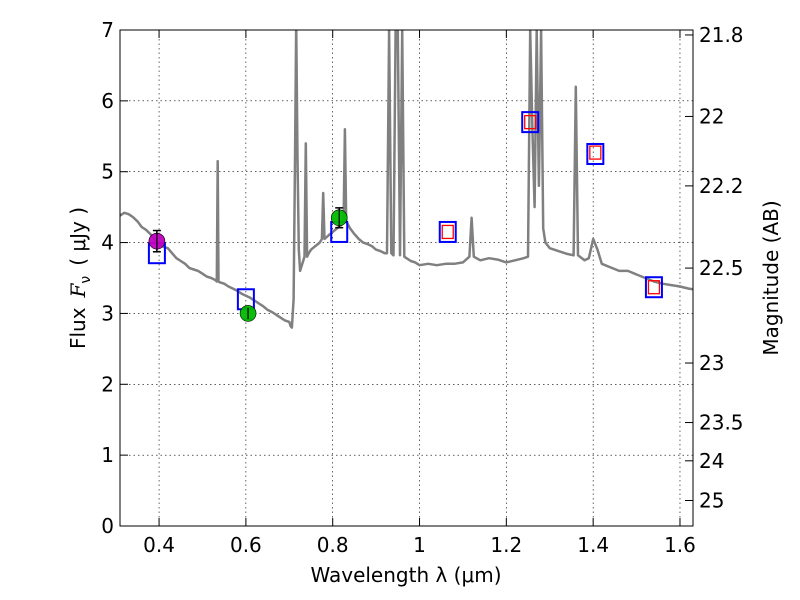 The height and width of the screenshot is (600, 800). I want to click on y-tick-label: 6, so click(107, 101).